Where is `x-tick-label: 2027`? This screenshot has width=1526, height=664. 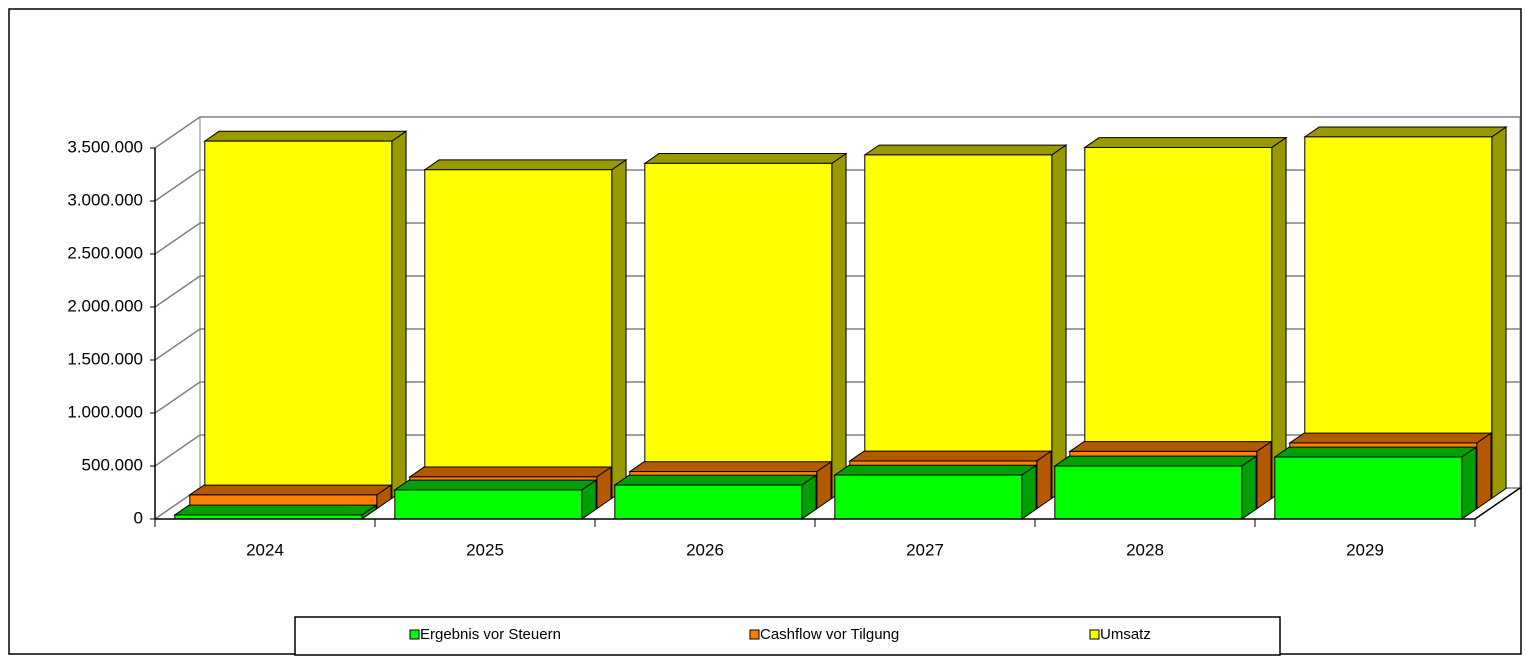
x-tick-label: 2027 is located at coordinates (925, 549).